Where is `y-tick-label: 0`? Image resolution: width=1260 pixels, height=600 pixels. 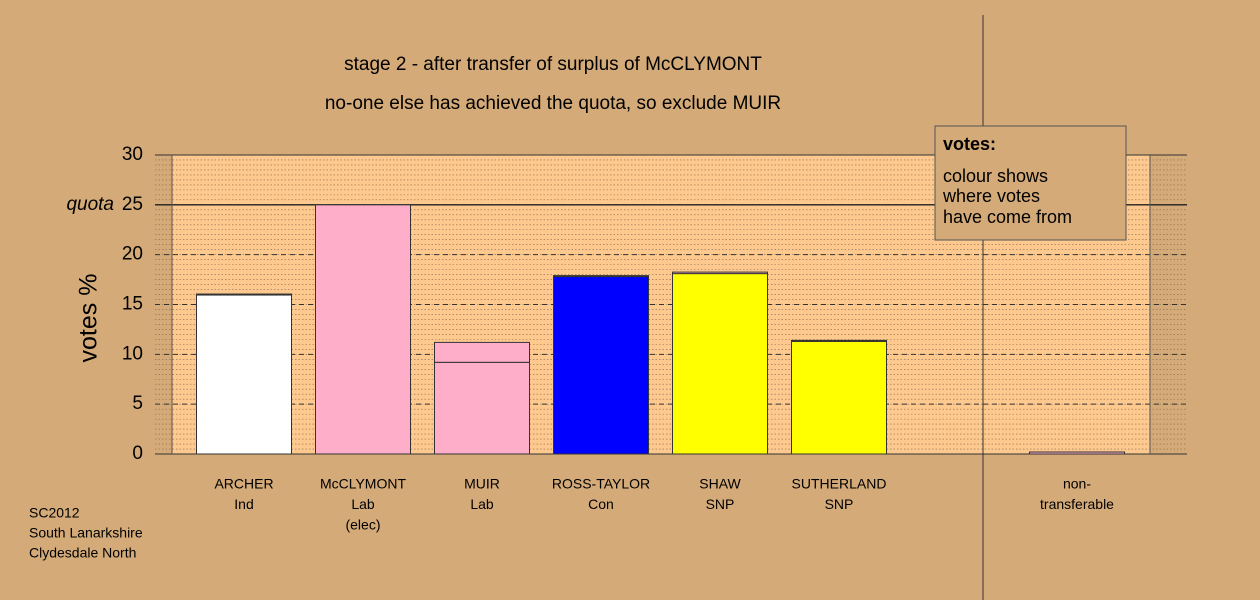
y-tick-label: 0 is located at coordinates (137, 453).